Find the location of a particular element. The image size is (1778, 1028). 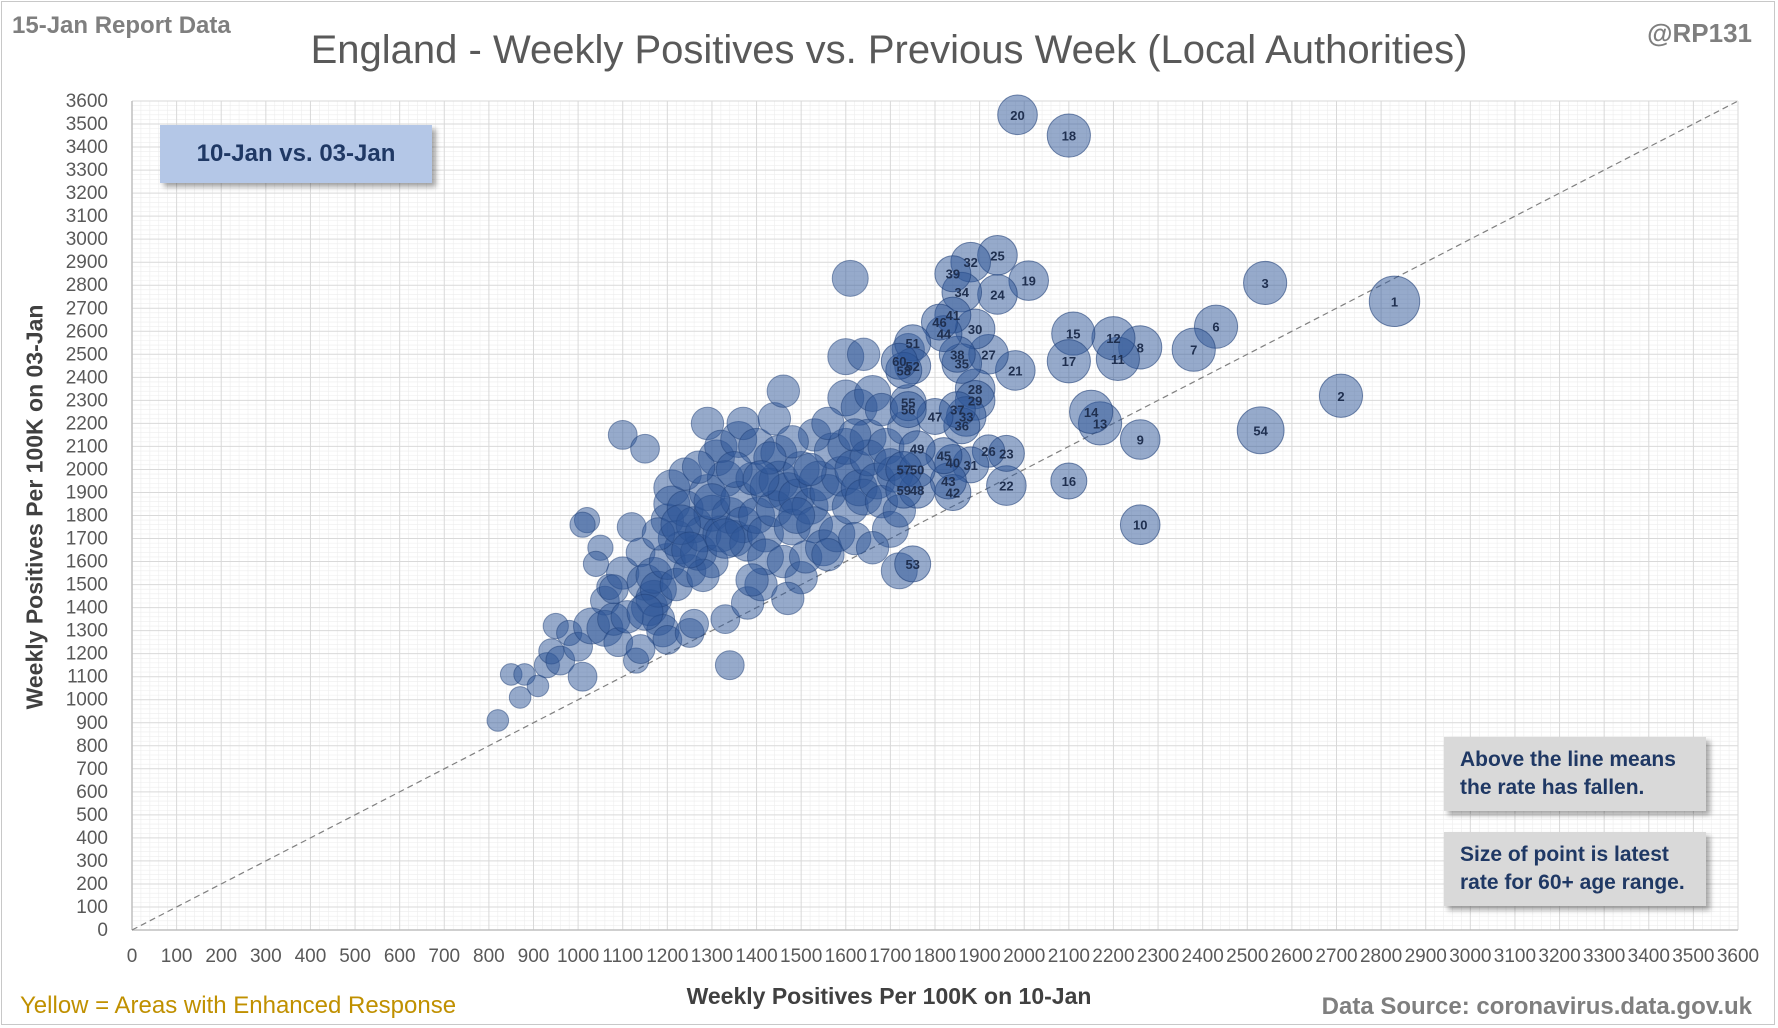

y-tick-label: 800 is located at coordinates (92, 746).